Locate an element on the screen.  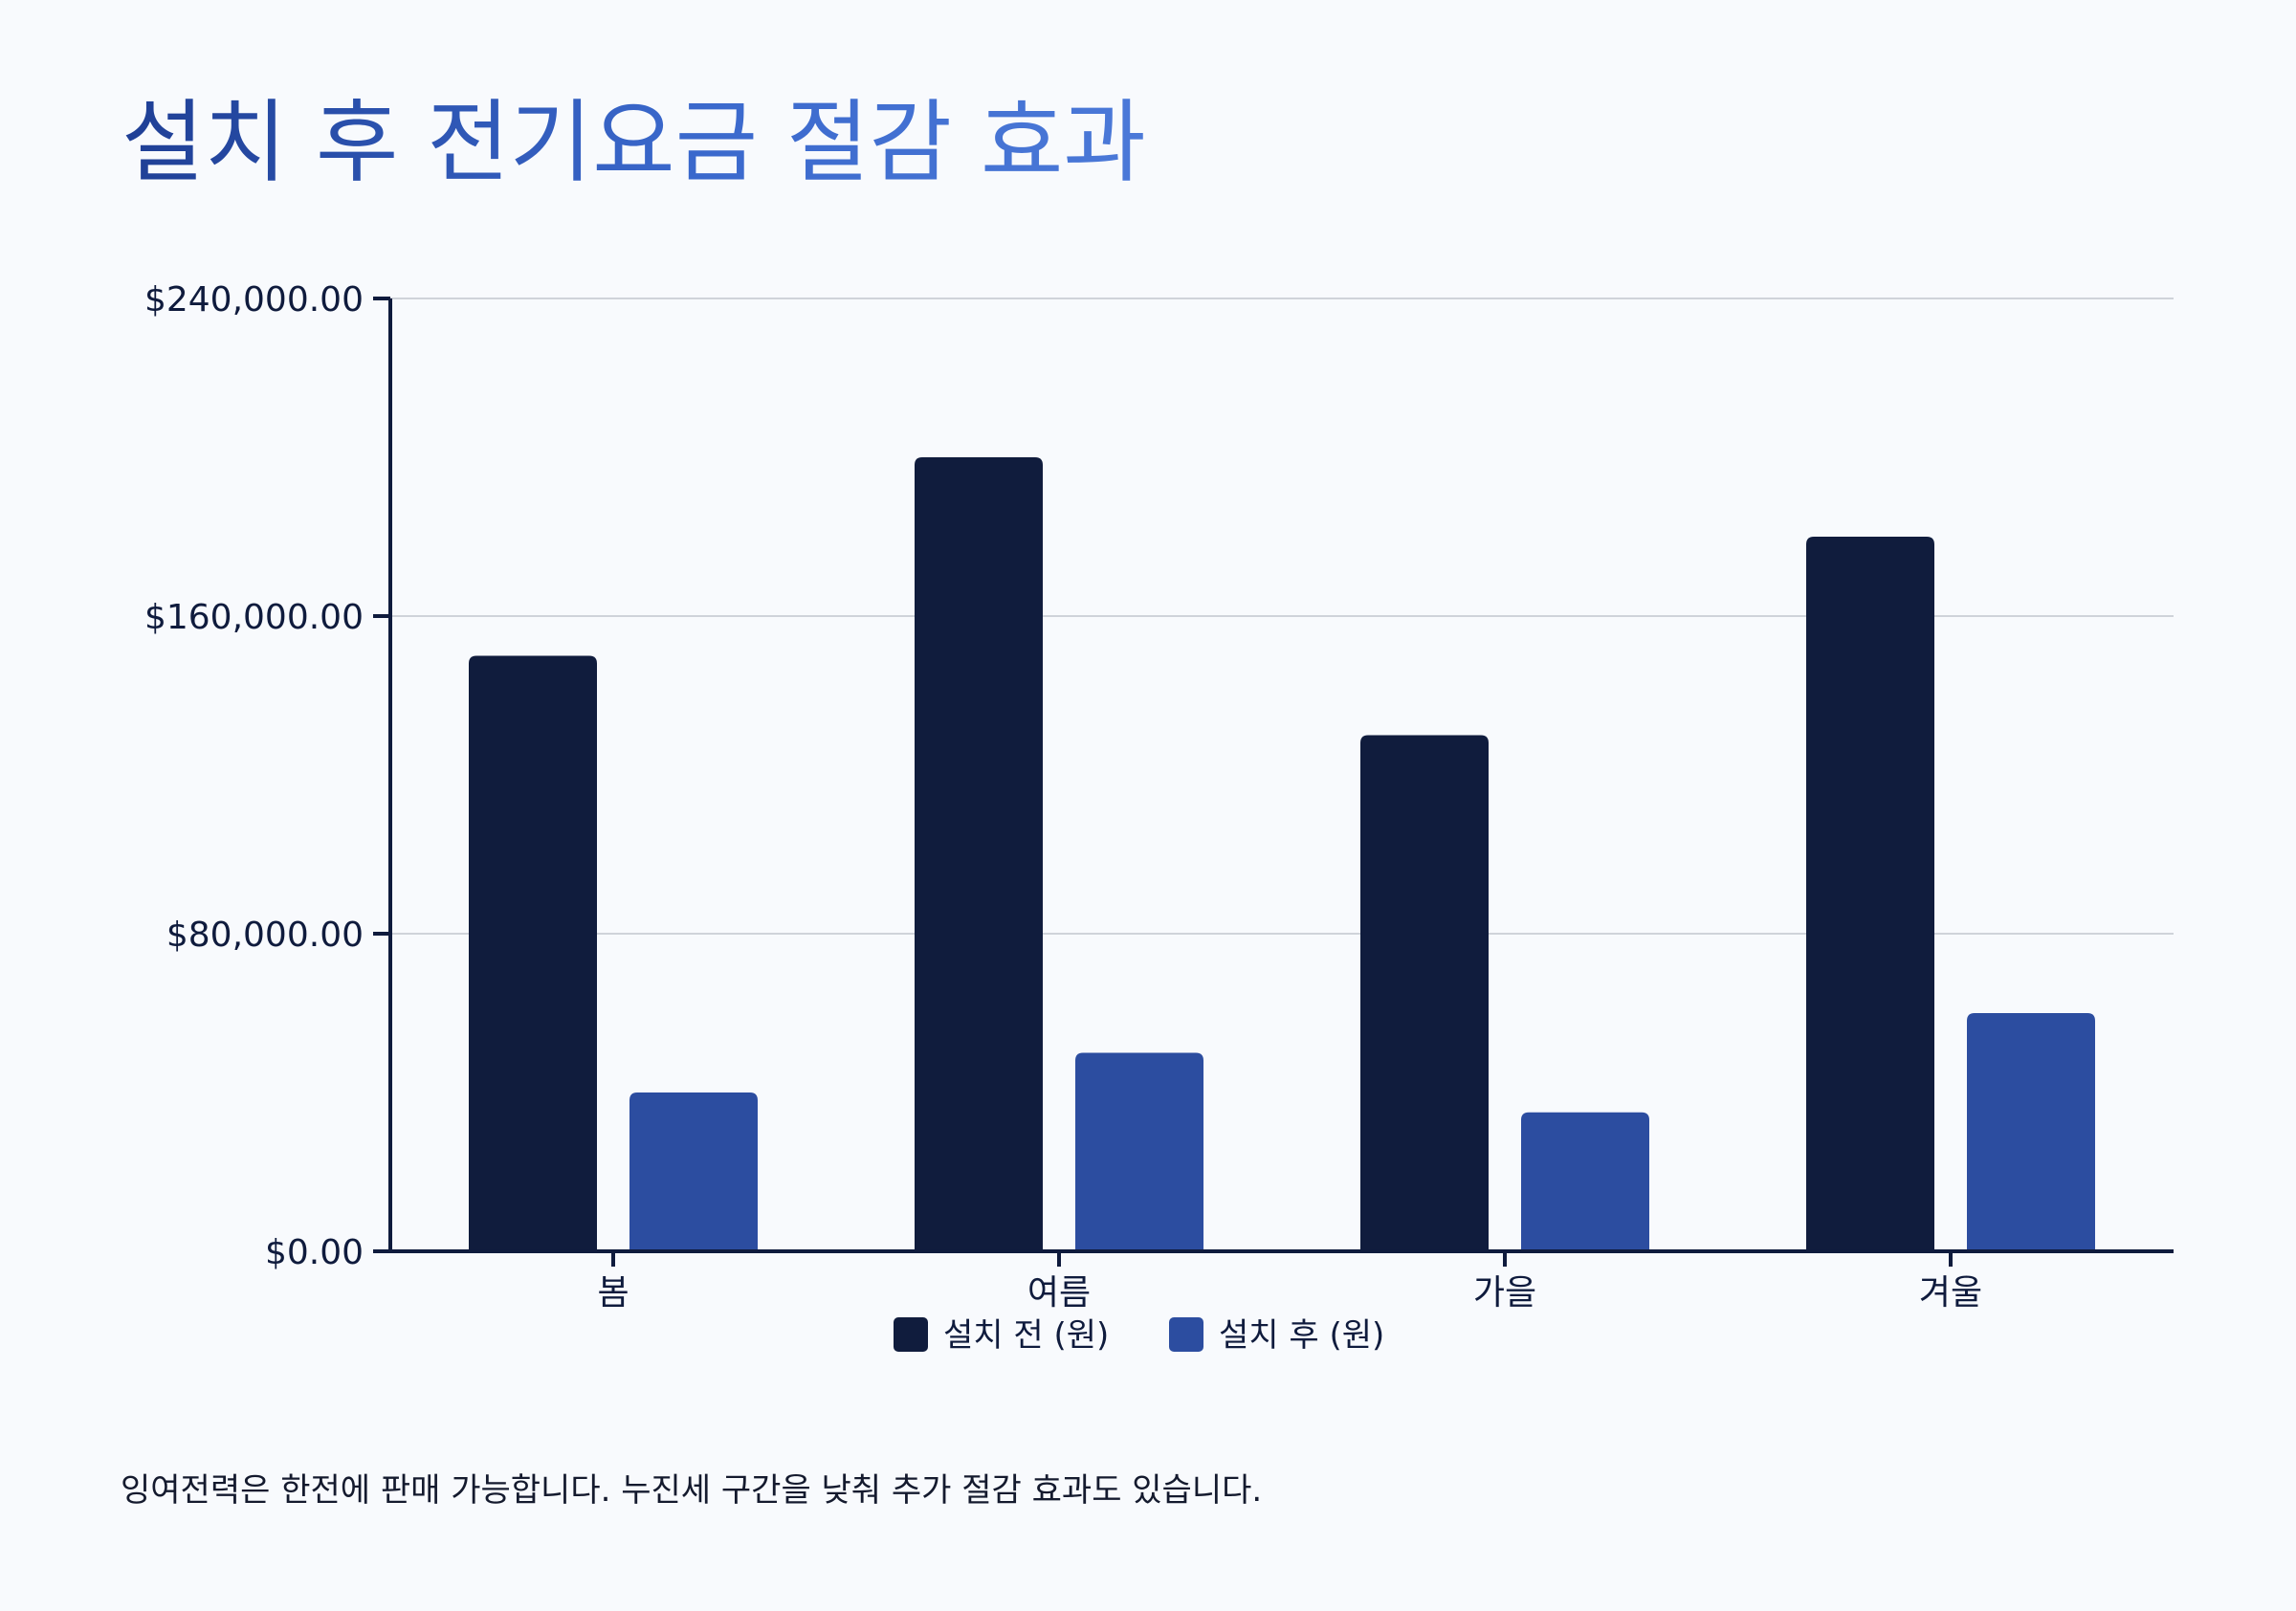
x-tick-label: 여름 is located at coordinates (1059, 1293).